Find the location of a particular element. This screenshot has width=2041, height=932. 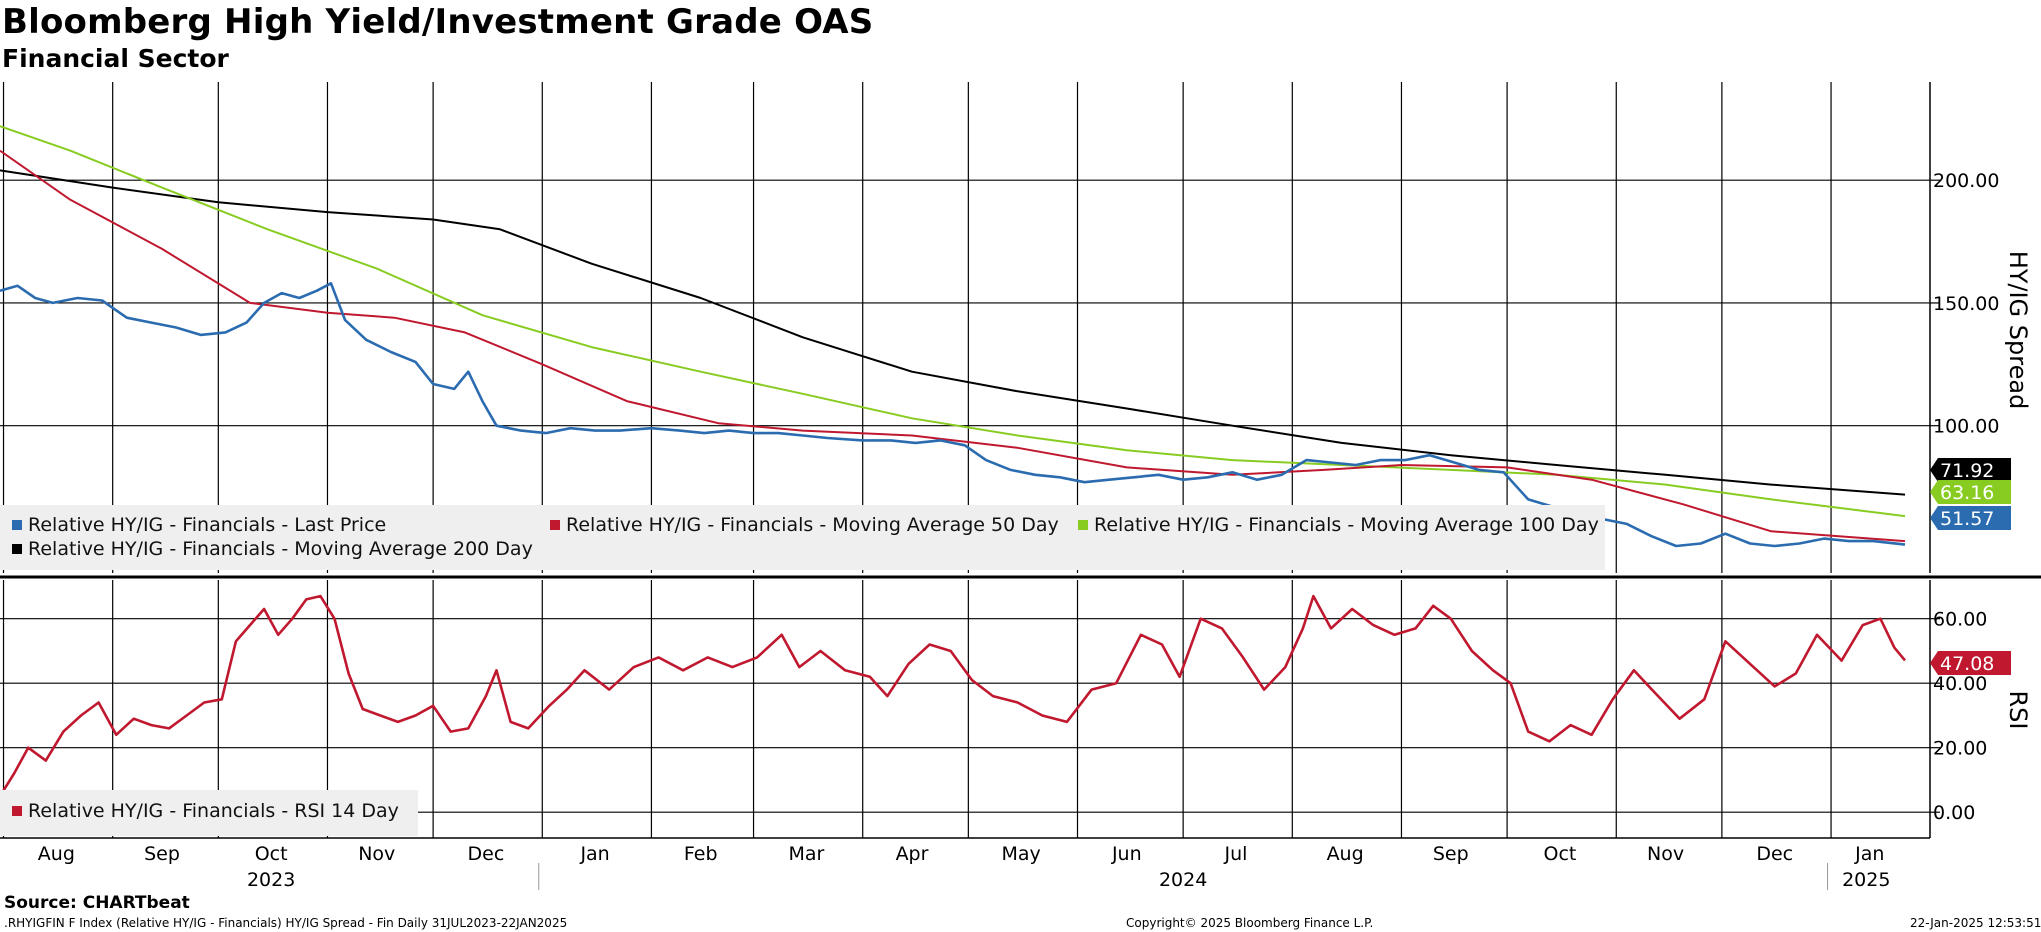

y-tick-label-bottom: 60.00 is located at coordinates (1960, 620).